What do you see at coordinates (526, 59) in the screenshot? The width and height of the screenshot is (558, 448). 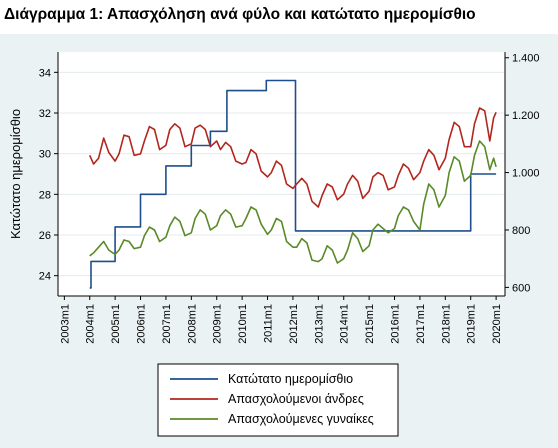 I see `right-tick-label: 1.400` at bounding box center [526, 59].